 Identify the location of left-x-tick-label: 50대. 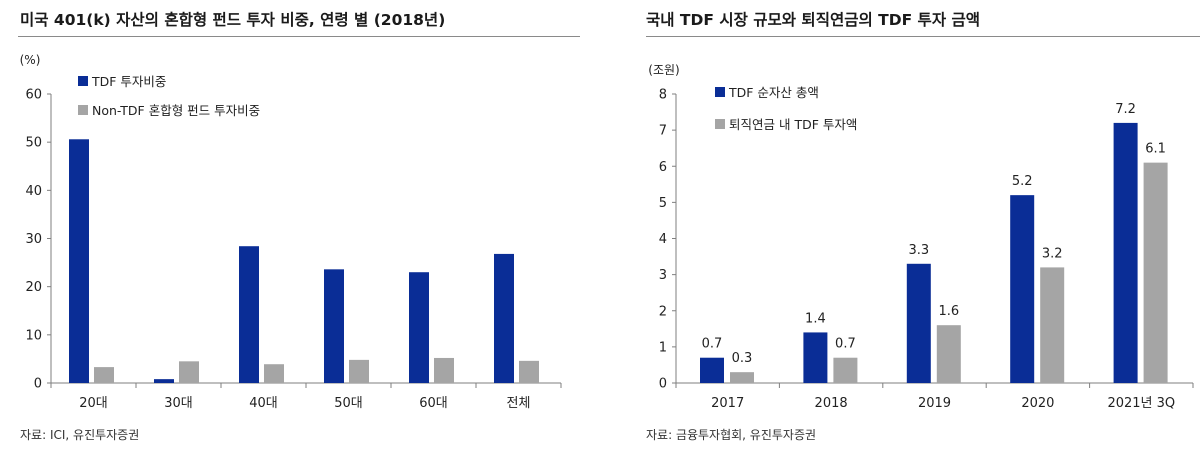
(348, 403).